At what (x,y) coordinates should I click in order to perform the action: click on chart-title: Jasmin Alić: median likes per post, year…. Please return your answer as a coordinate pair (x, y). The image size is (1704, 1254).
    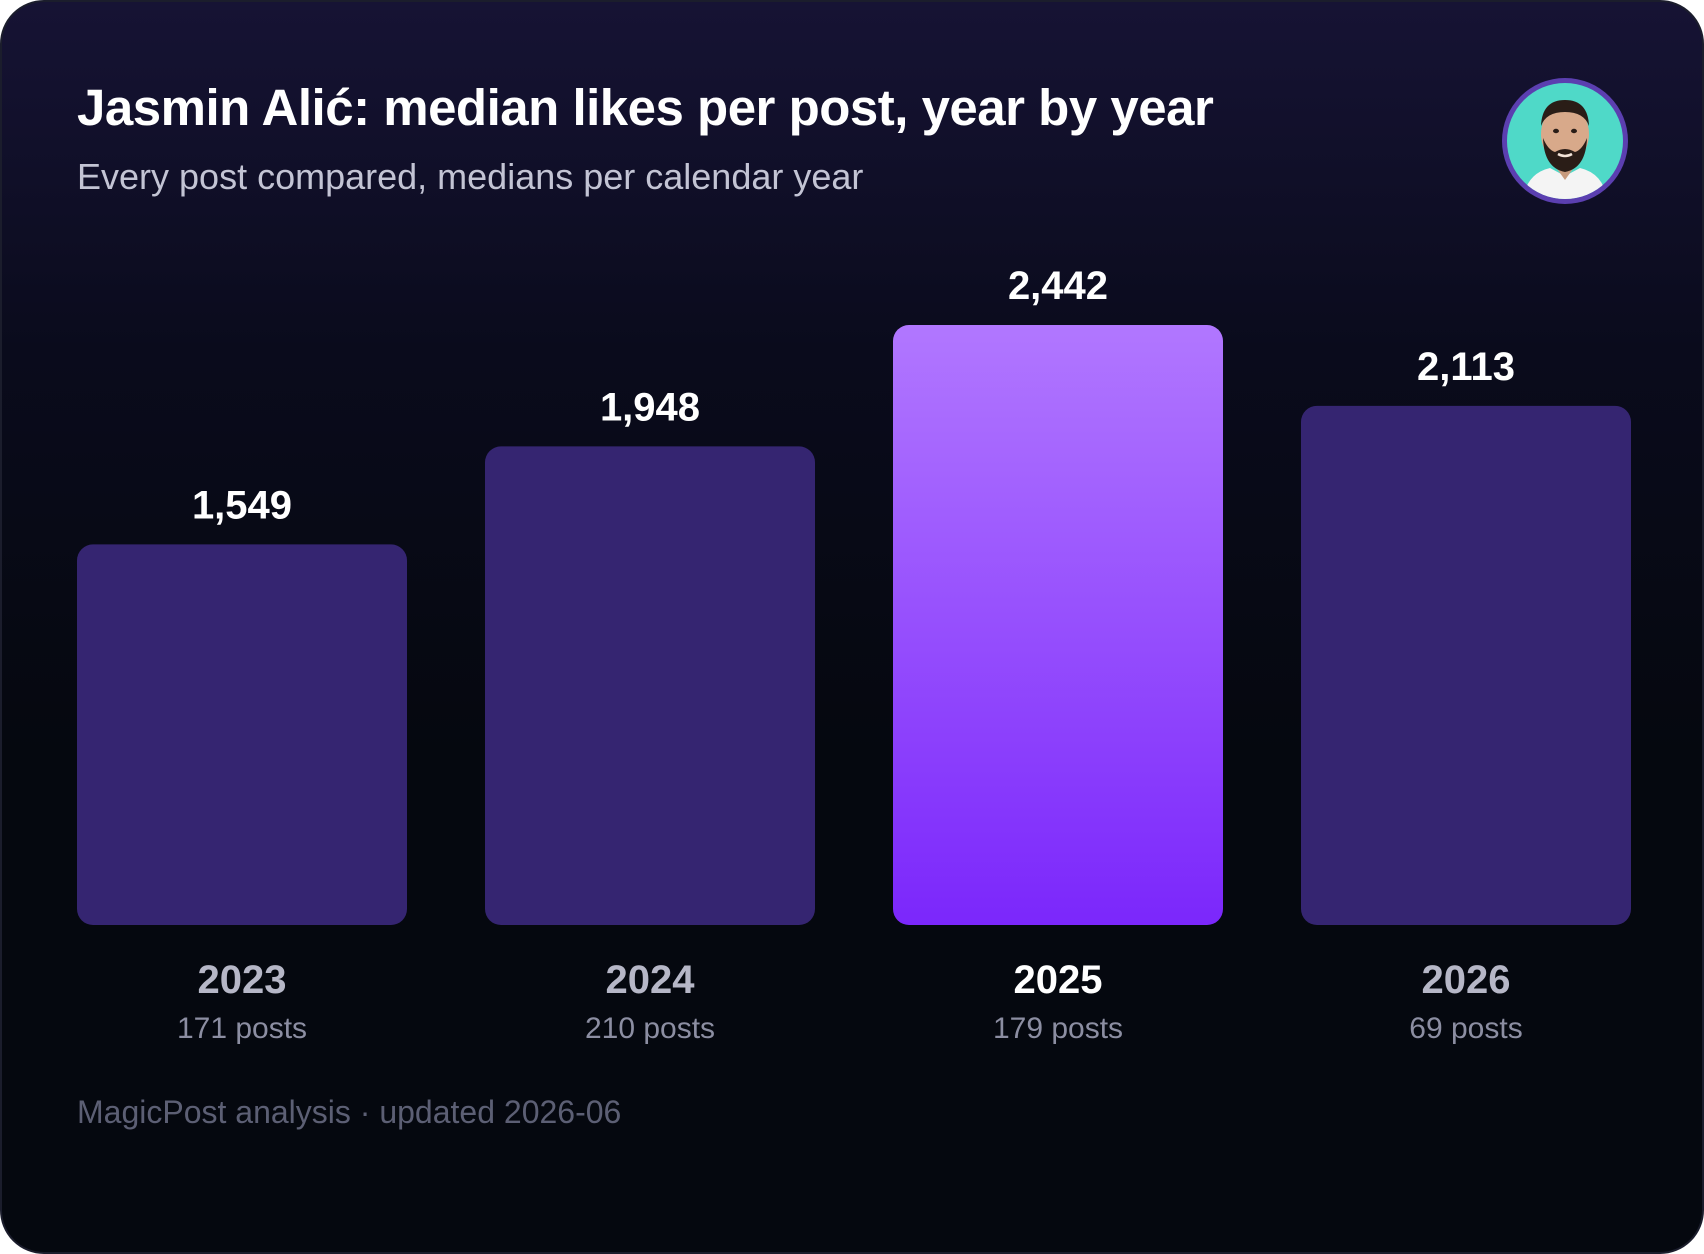
    Looking at the image, I should click on (645, 107).